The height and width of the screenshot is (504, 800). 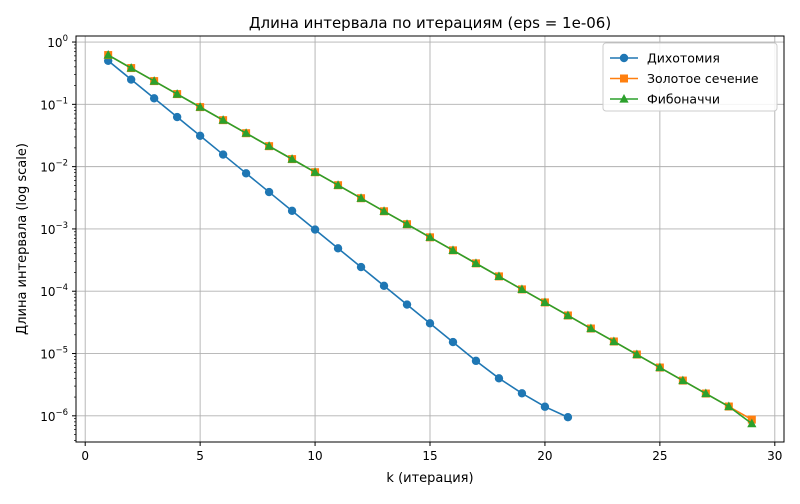 I want to click on y-tick-label: 10⁻³, so click(x=54, y=229).